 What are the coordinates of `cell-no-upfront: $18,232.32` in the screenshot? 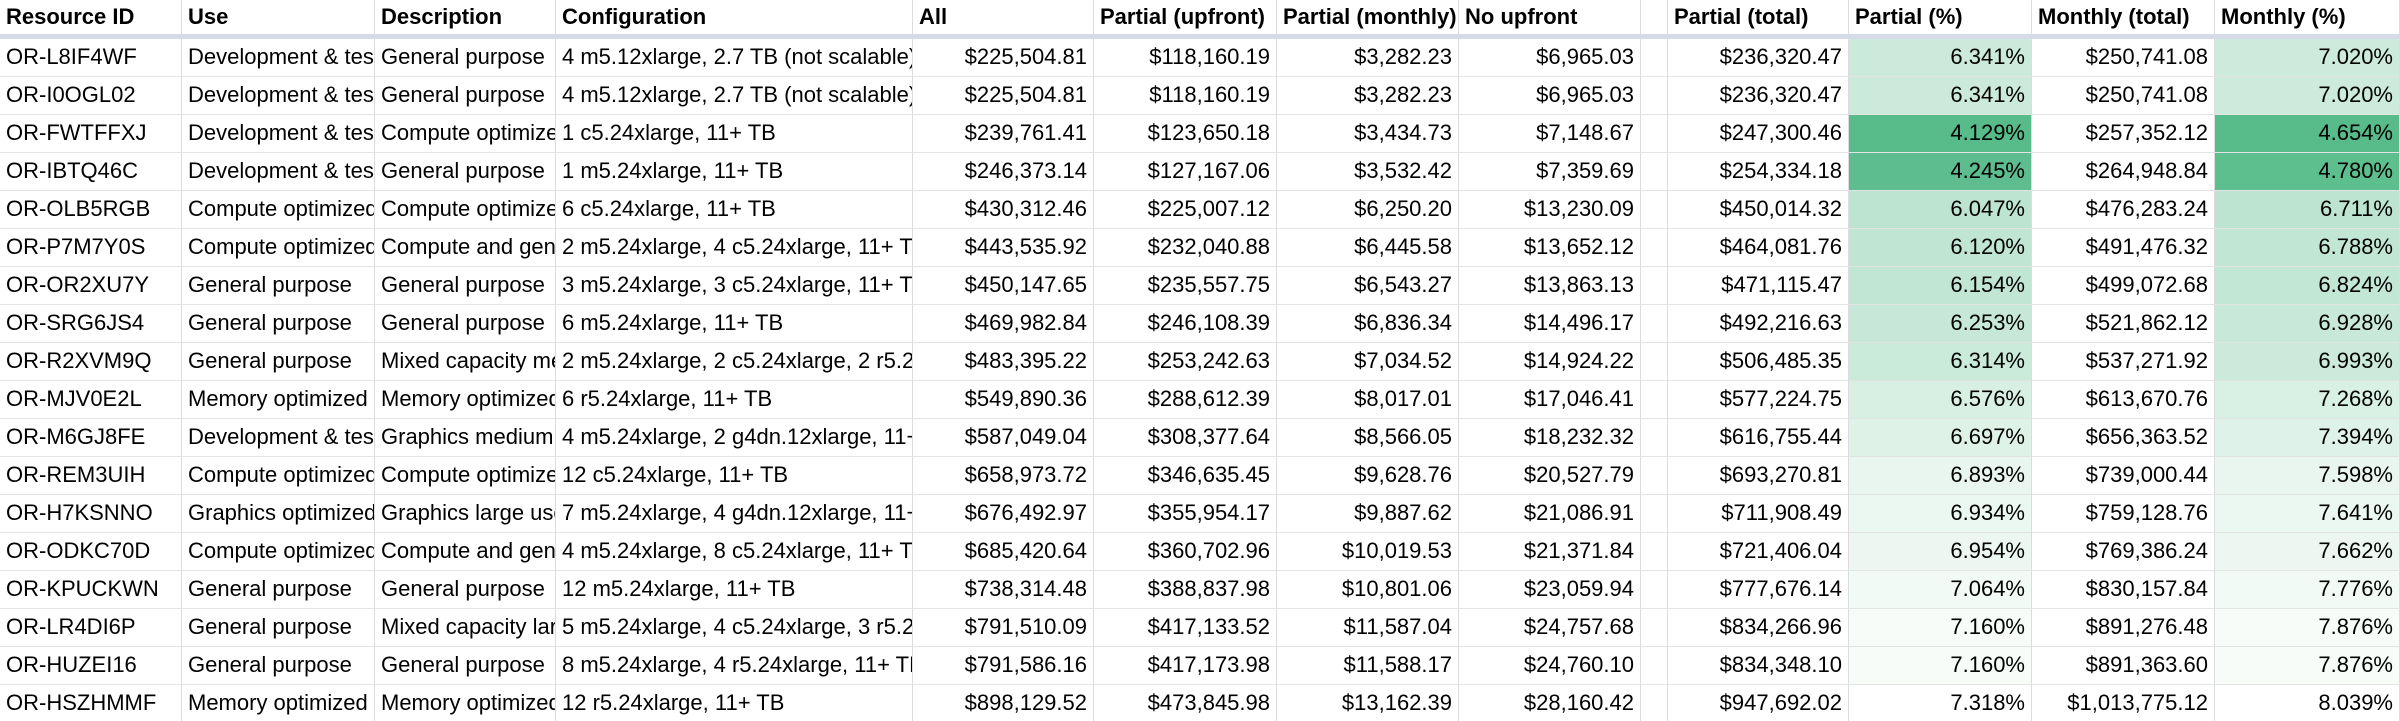 It's located at (1550, 438).